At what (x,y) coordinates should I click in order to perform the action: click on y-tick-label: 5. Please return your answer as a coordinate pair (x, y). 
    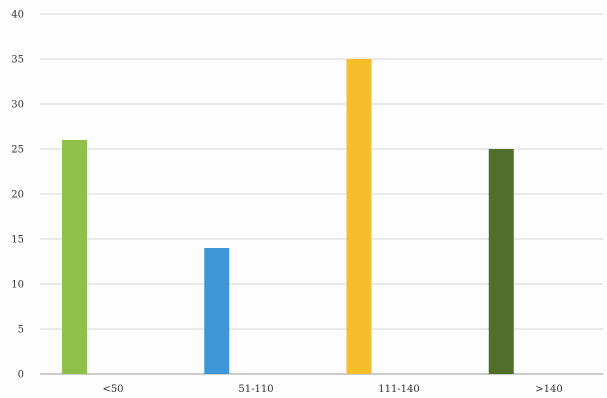
    Looking at the image, I should click on (21, 330).